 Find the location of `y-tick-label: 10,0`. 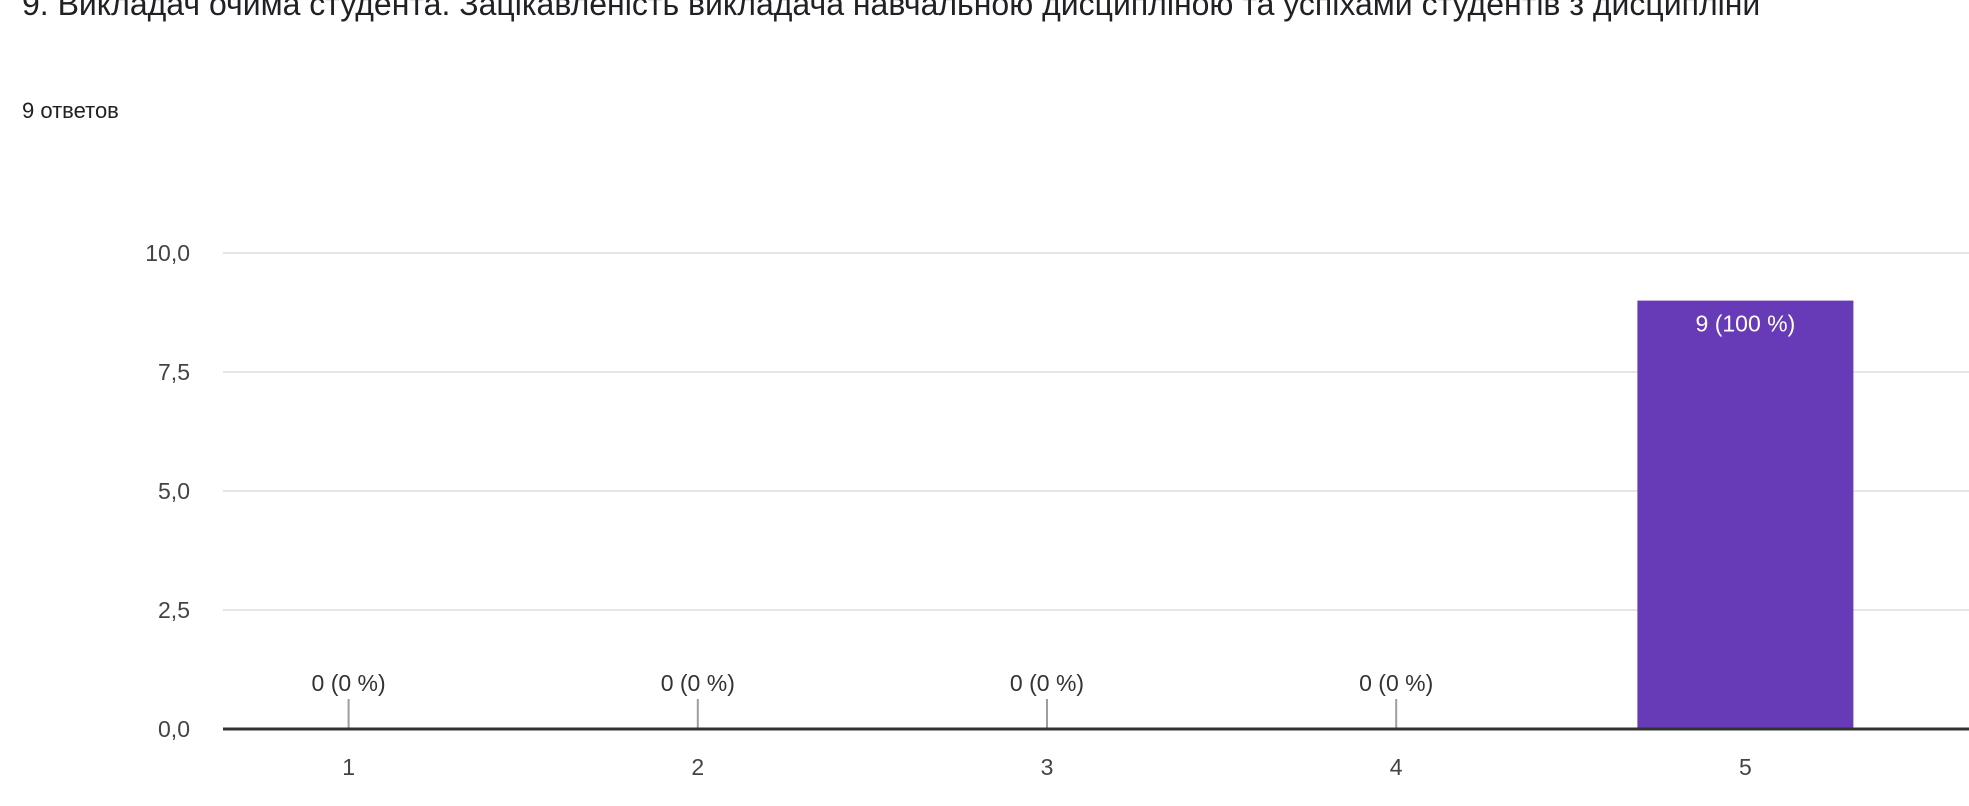

y-tick-label: 10,0 is located at coordinates (167, 253).